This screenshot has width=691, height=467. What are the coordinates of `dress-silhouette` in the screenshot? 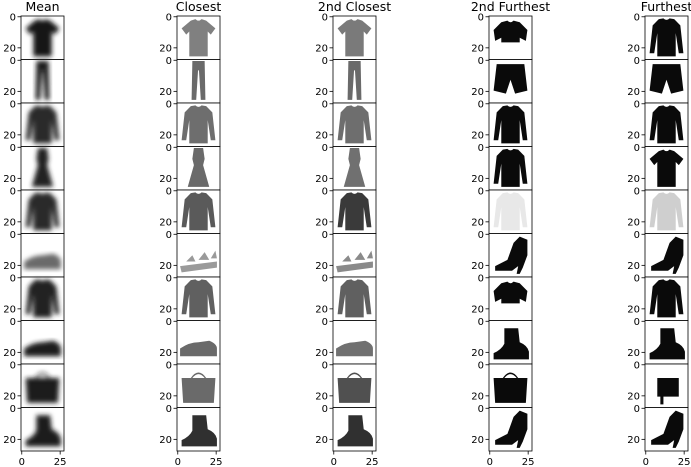 It's located at (42, 167).